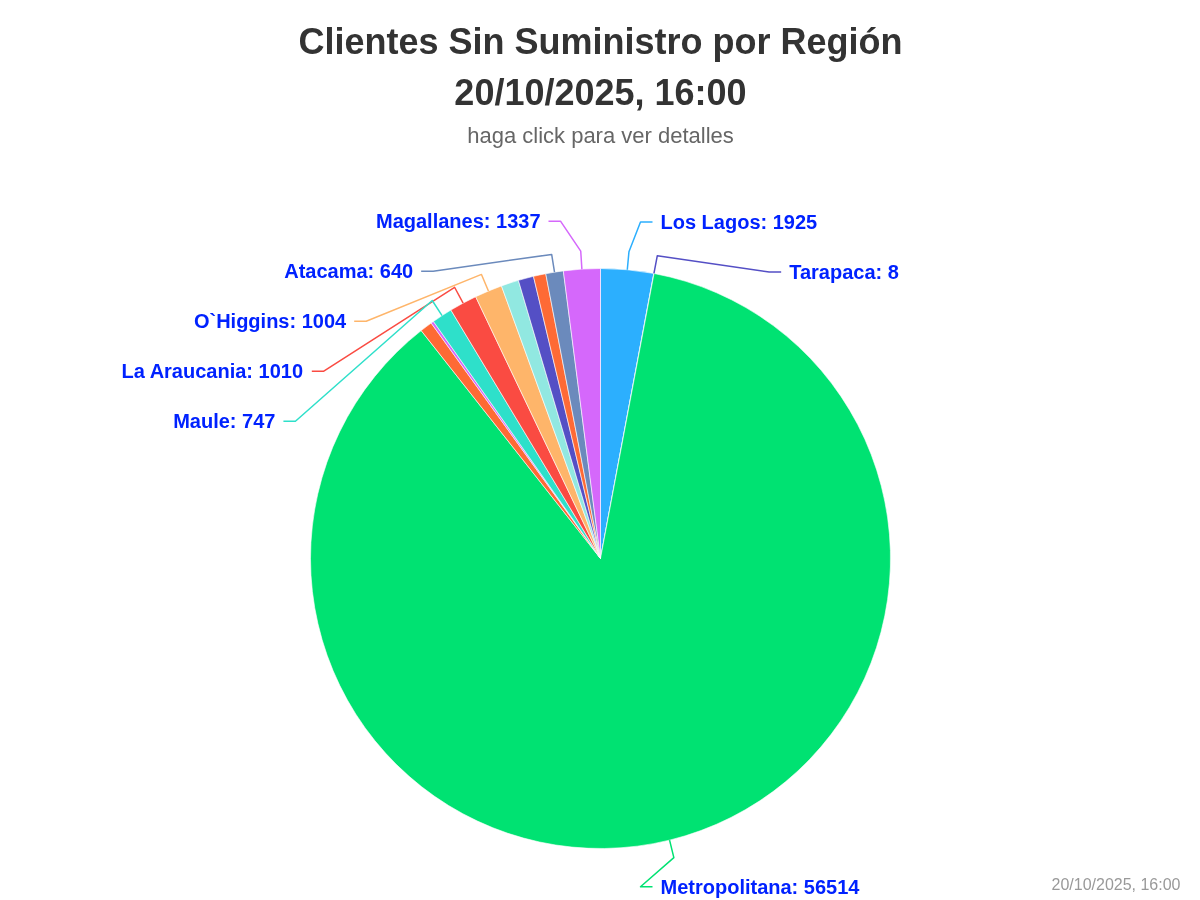 The height and width of the screenshot is (900, 1200). Describe the element at coordinates (739, 221) in the screenshot. I see `slice-label: Los Lagos: 1925` at that location.